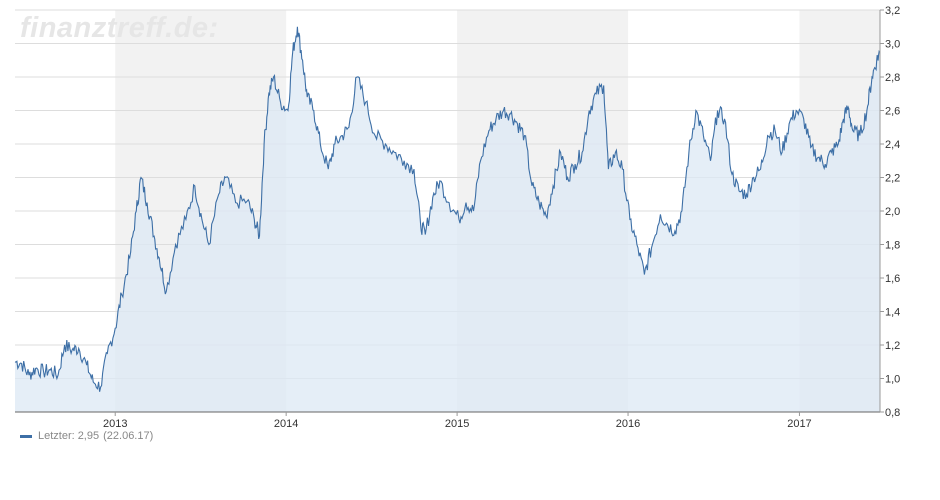  I want to click on y-tick-label: 0,8, so click(892, 413).